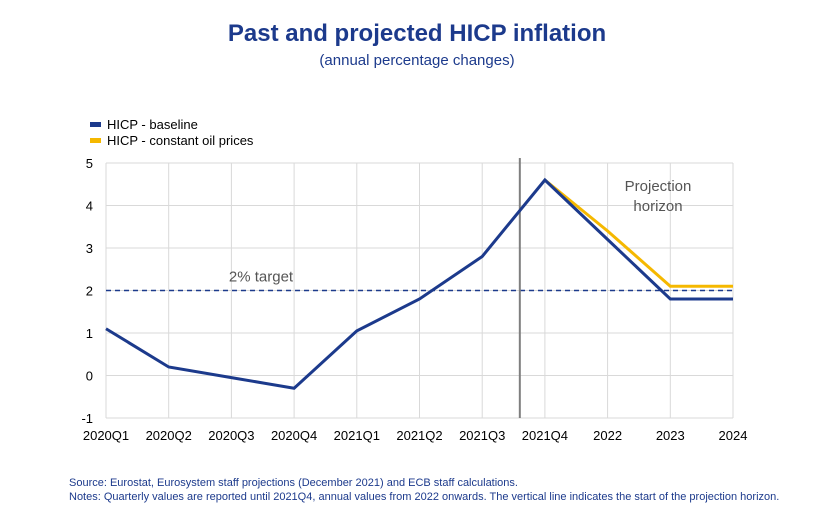 The image size is (834, 520). What do you see at coordinates (733, 435) in the screenshot?
I see `x-tick-label: 2024` at bounding box center [733, 435].